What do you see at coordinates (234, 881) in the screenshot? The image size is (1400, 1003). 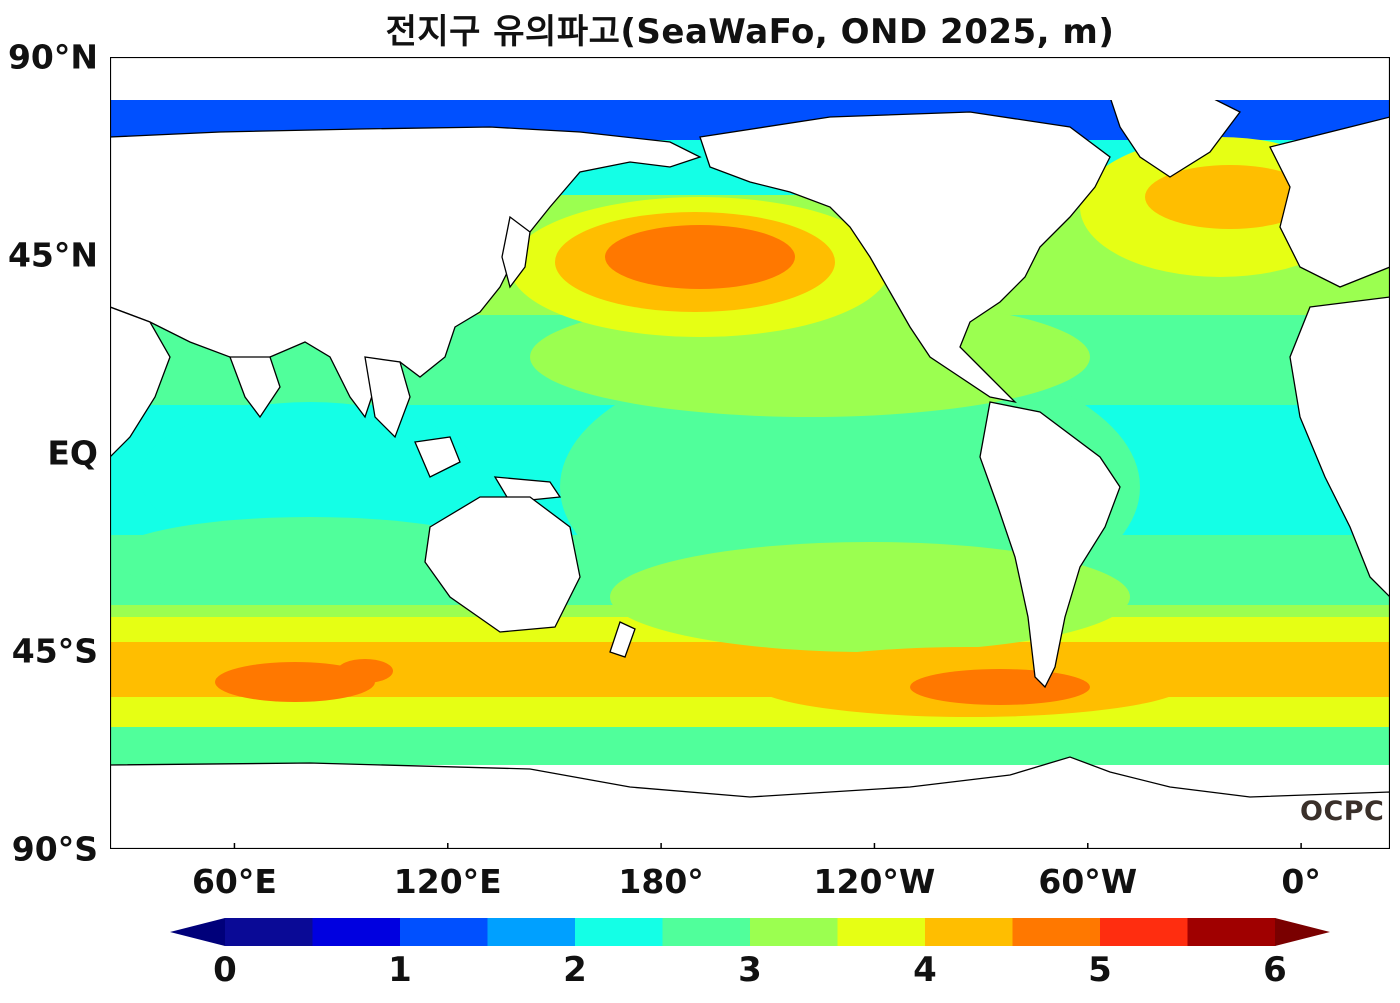 I see `x-tick-label: 60°E` at bounding box center [234, 881].